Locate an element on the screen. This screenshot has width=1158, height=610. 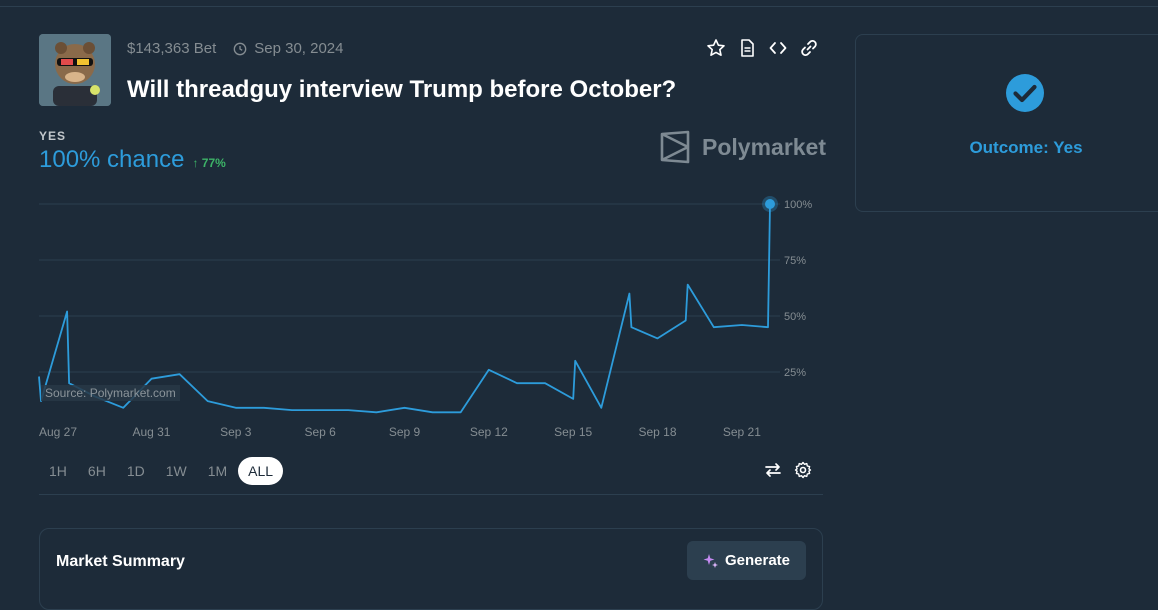
generate-button: Generate is located at coordinates (746, 560).